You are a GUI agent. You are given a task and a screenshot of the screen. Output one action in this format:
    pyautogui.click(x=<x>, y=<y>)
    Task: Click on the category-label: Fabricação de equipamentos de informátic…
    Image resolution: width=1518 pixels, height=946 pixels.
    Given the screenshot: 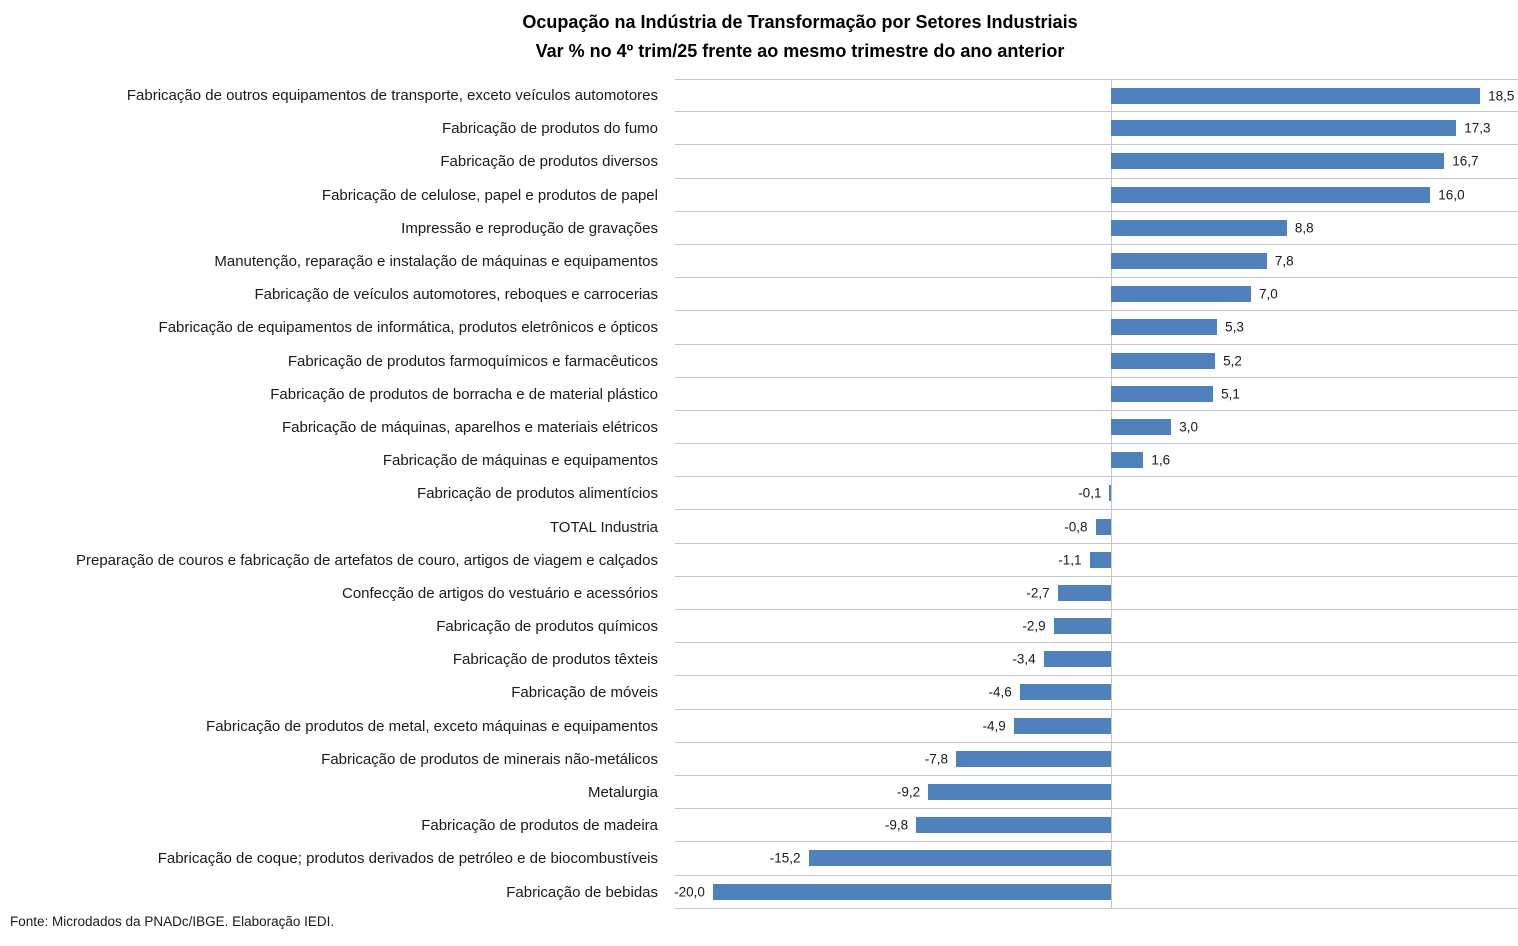 What is the action you would take?
    pyautogui.click(x=408, y=328)
    